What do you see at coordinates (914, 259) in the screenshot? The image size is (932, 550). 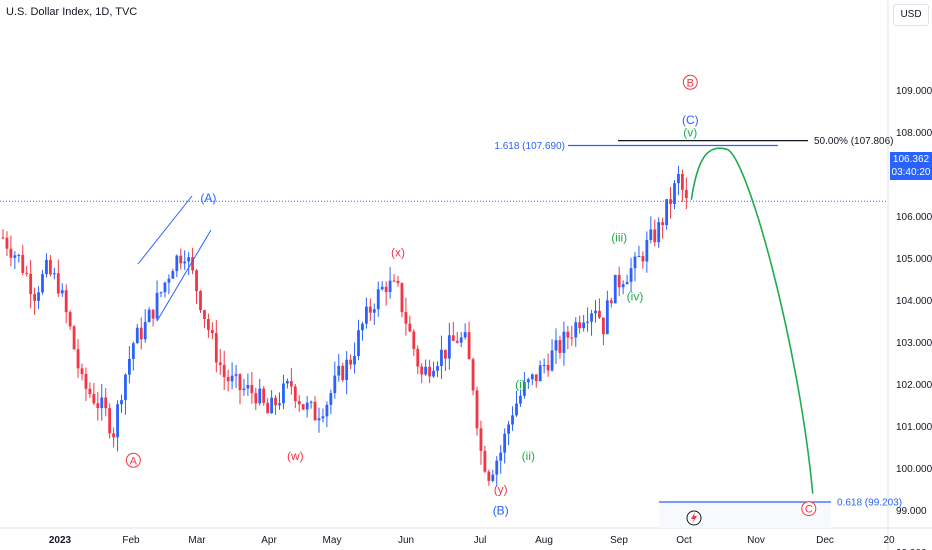 I see `y-tick-label: 105.000` at bounding box center [914, 259].